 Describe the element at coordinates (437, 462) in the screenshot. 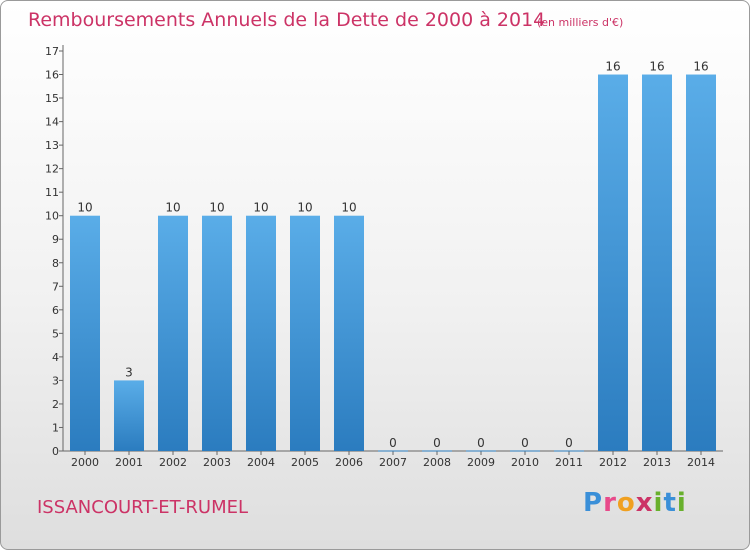

I see `x-tick-label: 2008` at that location.